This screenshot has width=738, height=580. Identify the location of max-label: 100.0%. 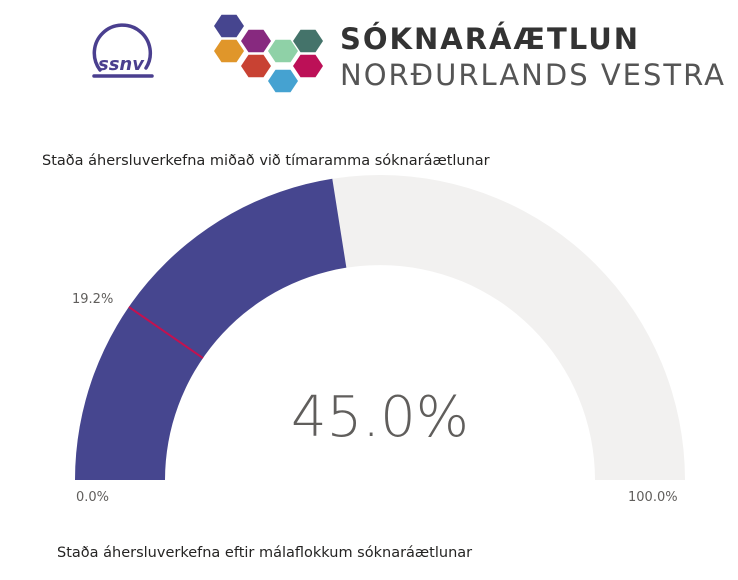
(653, 497).